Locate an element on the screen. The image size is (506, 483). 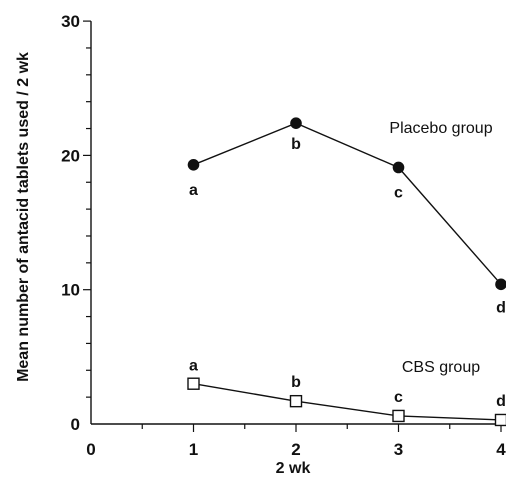
x-axis-title: 2 wk is located at coordinates (293, 468).